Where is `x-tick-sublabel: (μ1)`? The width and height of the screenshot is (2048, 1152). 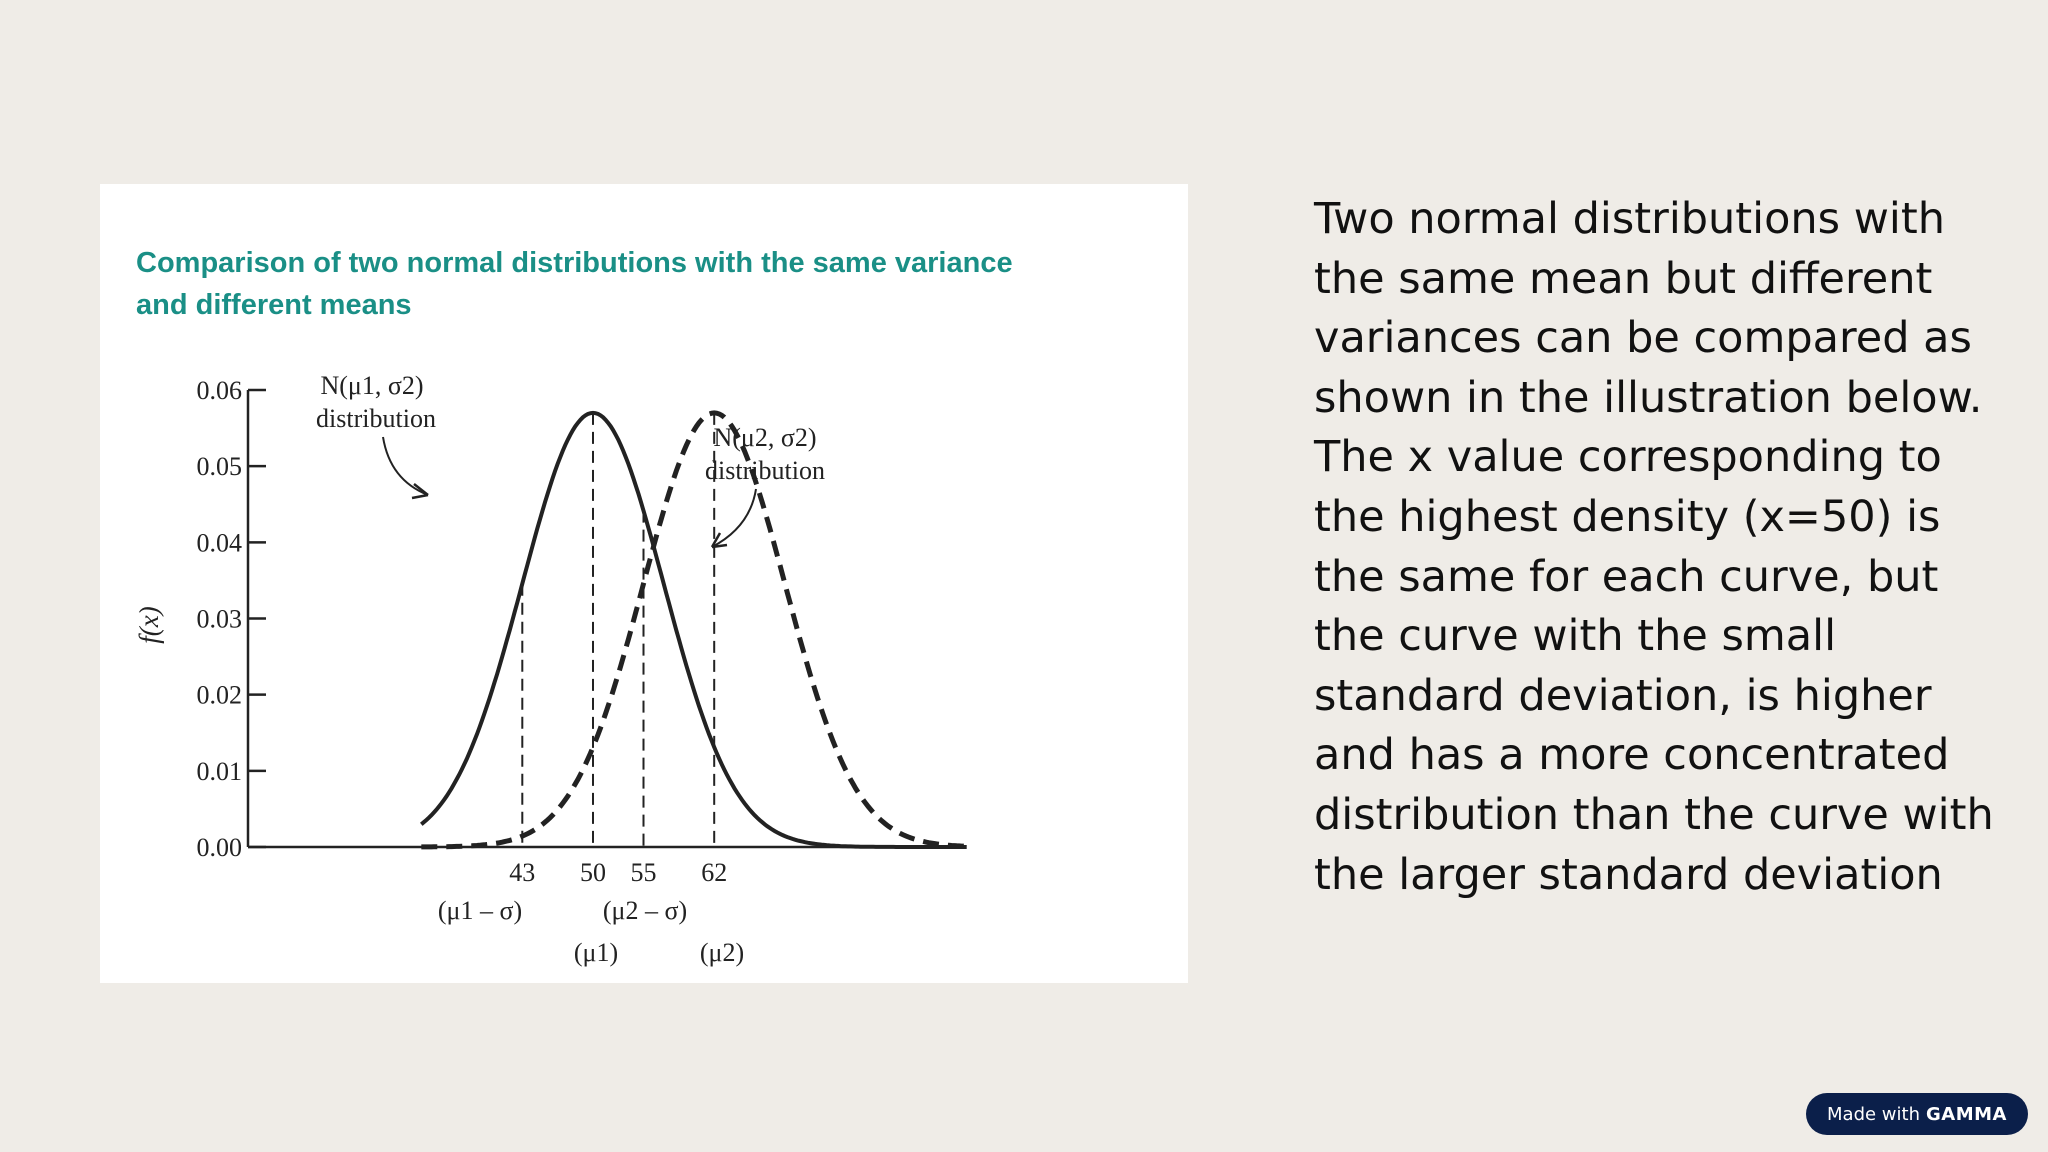 x-tick-sublabel: (μ1) is located at coordinates (596, 952).